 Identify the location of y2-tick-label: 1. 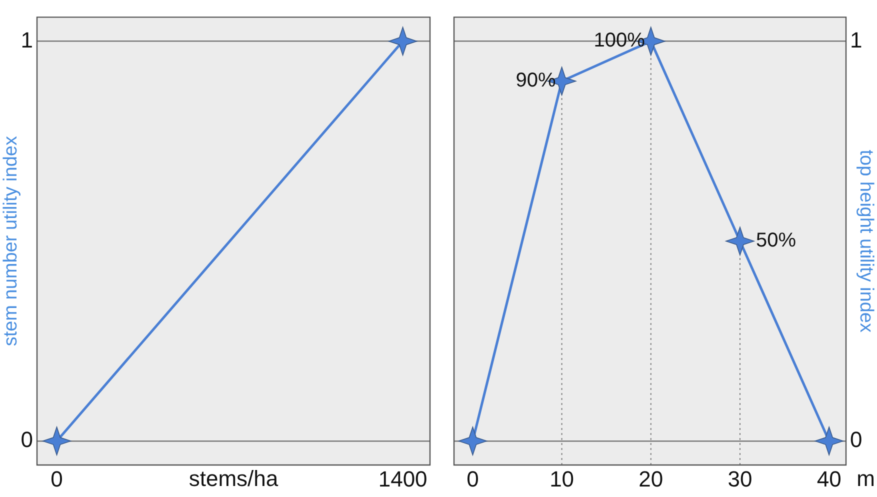
(856, 39).